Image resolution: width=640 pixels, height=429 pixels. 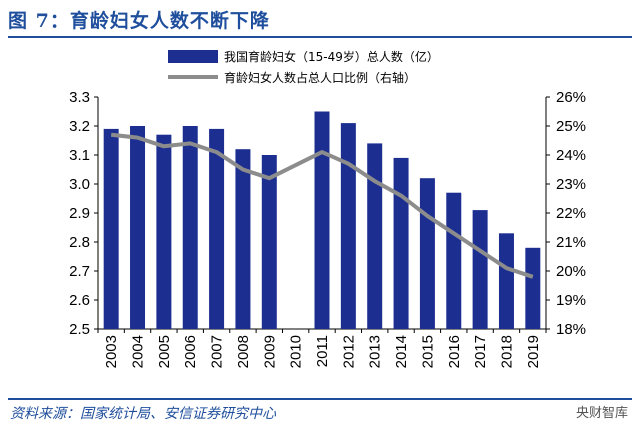 I want to click on left-tick-label: 3.2, so click(x=79, y=126).